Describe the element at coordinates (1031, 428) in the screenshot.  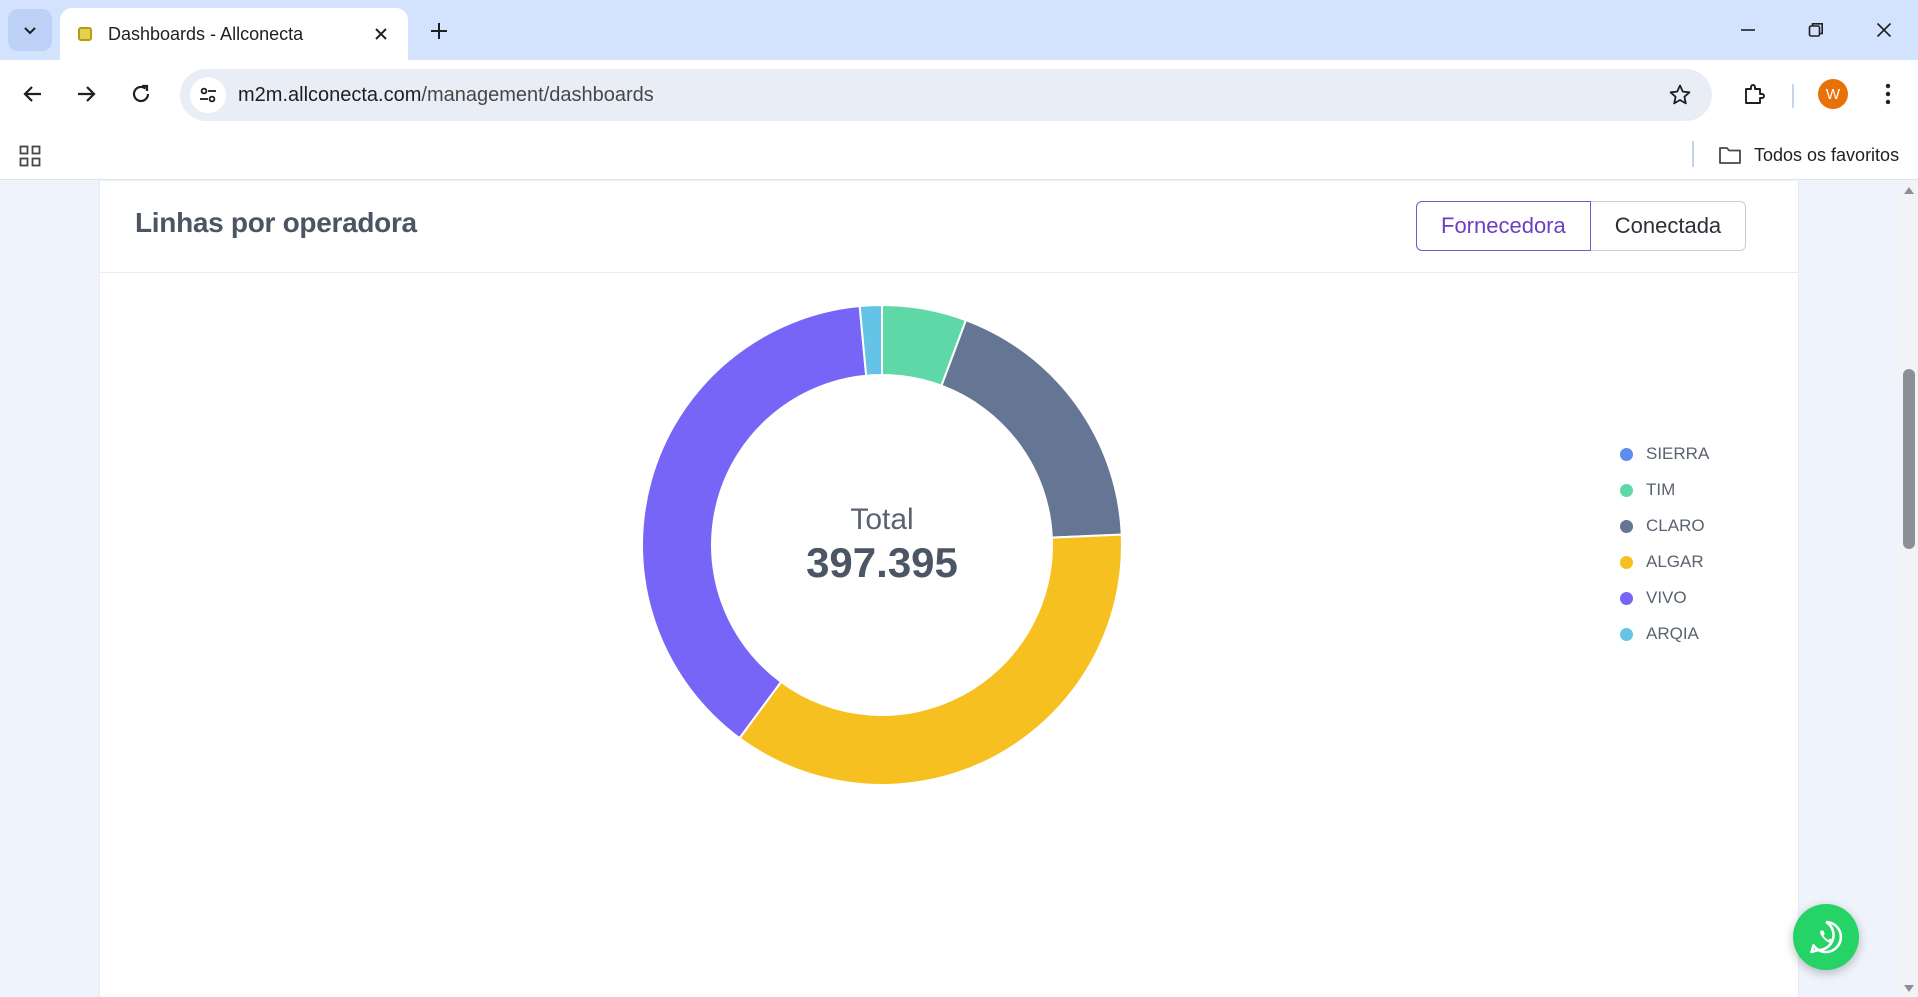
I see `donut-slice-claro` at that location.